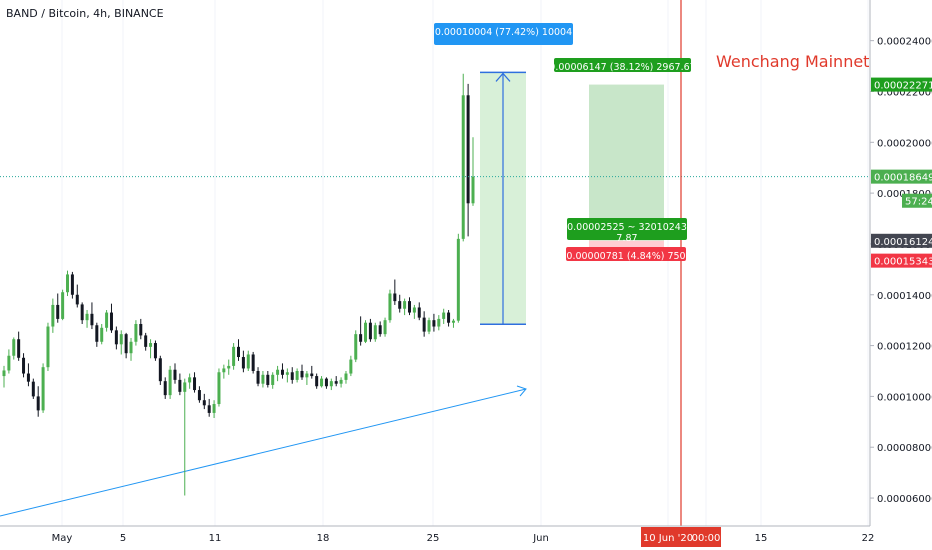 This screenshot has width=932, height=550. Describe the element at coordinates (323, 538) in the screenshot. I see `time-tick-label: 18` at that location.